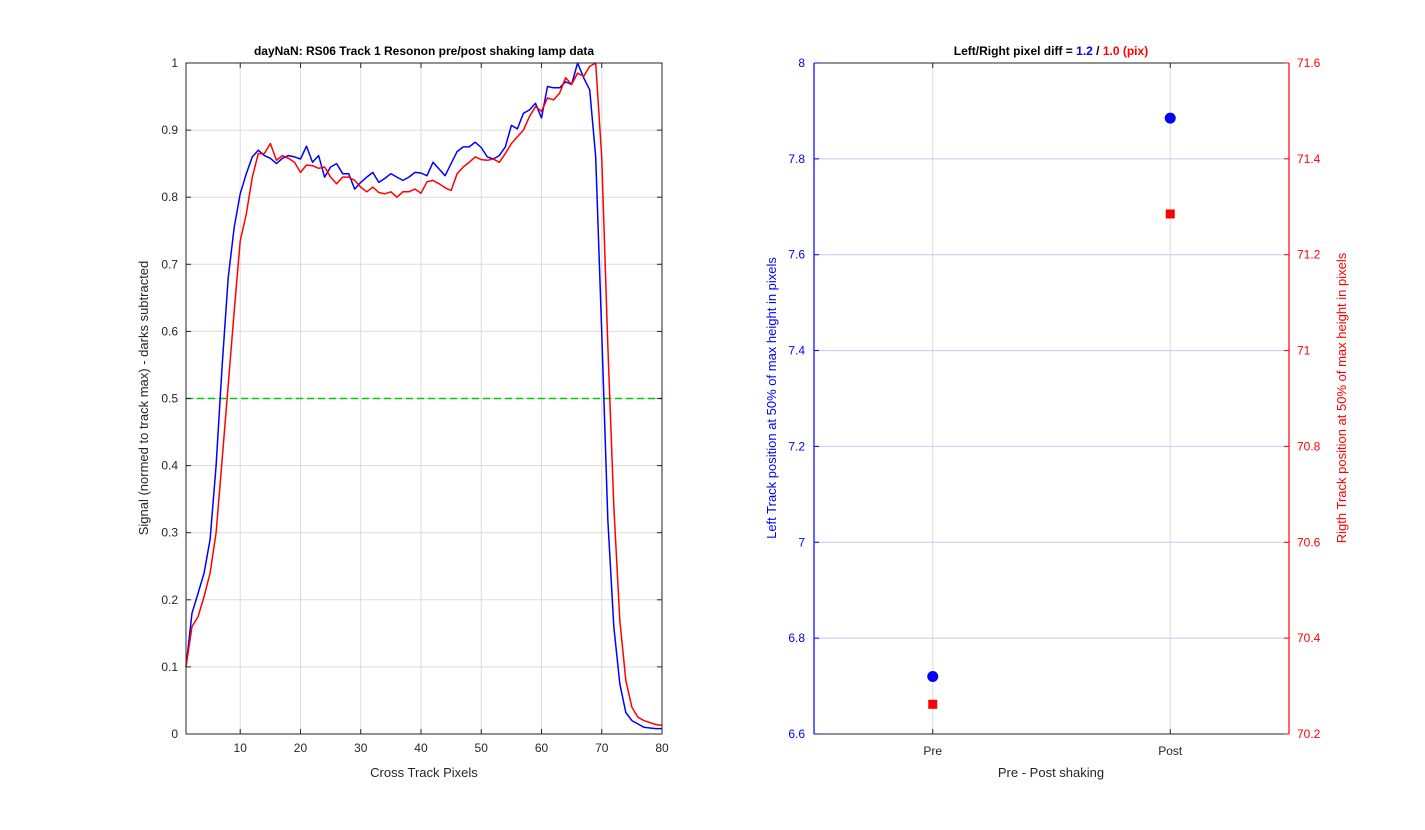 The width and height of the screenshot is (1425, 830). I want to click on left-y-tick-label: 0.3, so click(169, 533).